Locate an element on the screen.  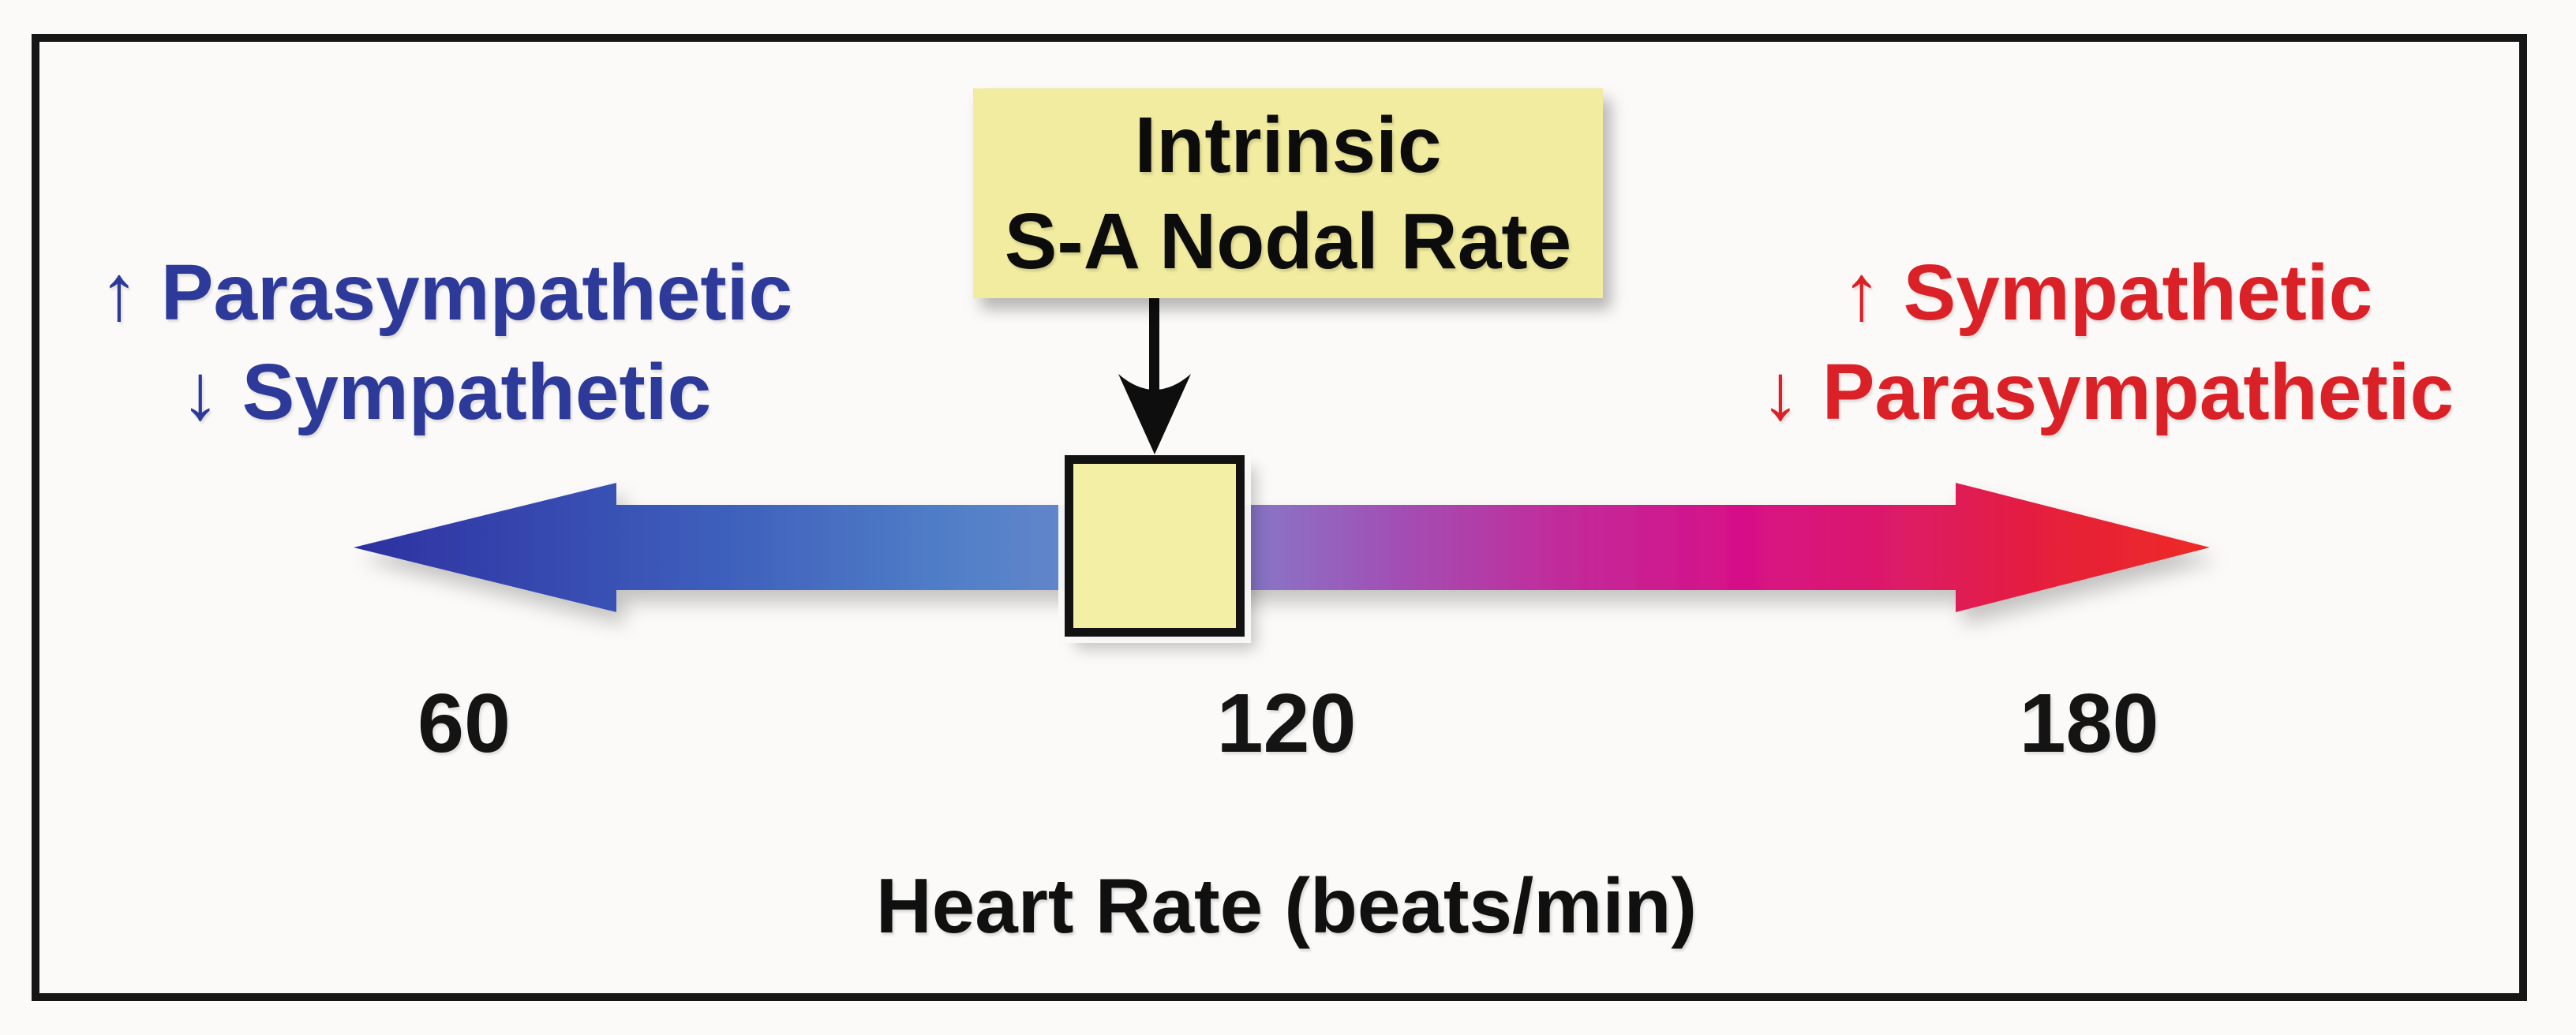
left-label-line1: ↑ Parasympathetic is located at coordinates (446, 292).